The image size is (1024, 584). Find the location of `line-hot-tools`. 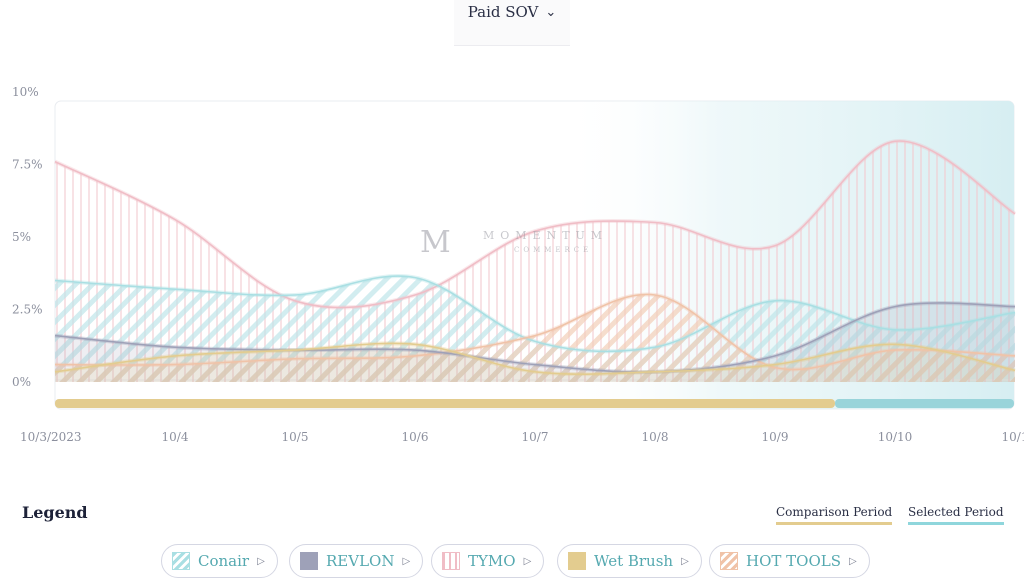

line-hot-tools is located at coordinates (535, 332).